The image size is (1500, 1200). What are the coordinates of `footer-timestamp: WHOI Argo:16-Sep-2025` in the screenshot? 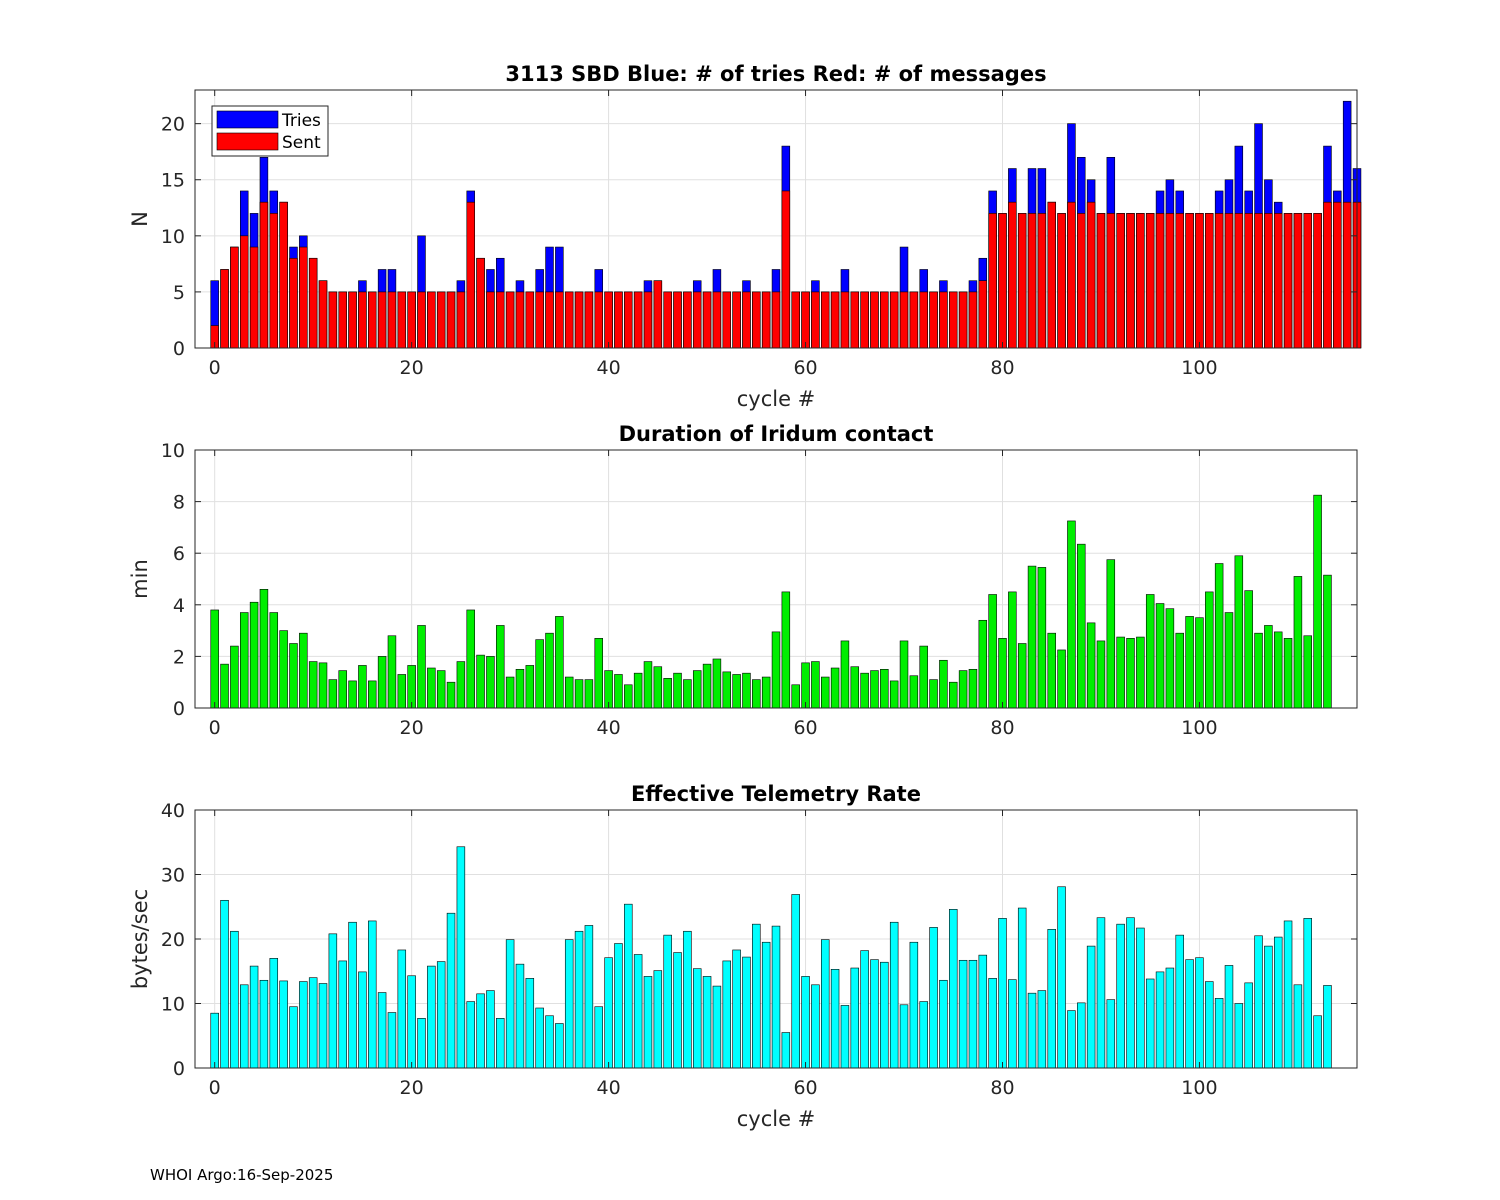 It's located at (242, 1175).